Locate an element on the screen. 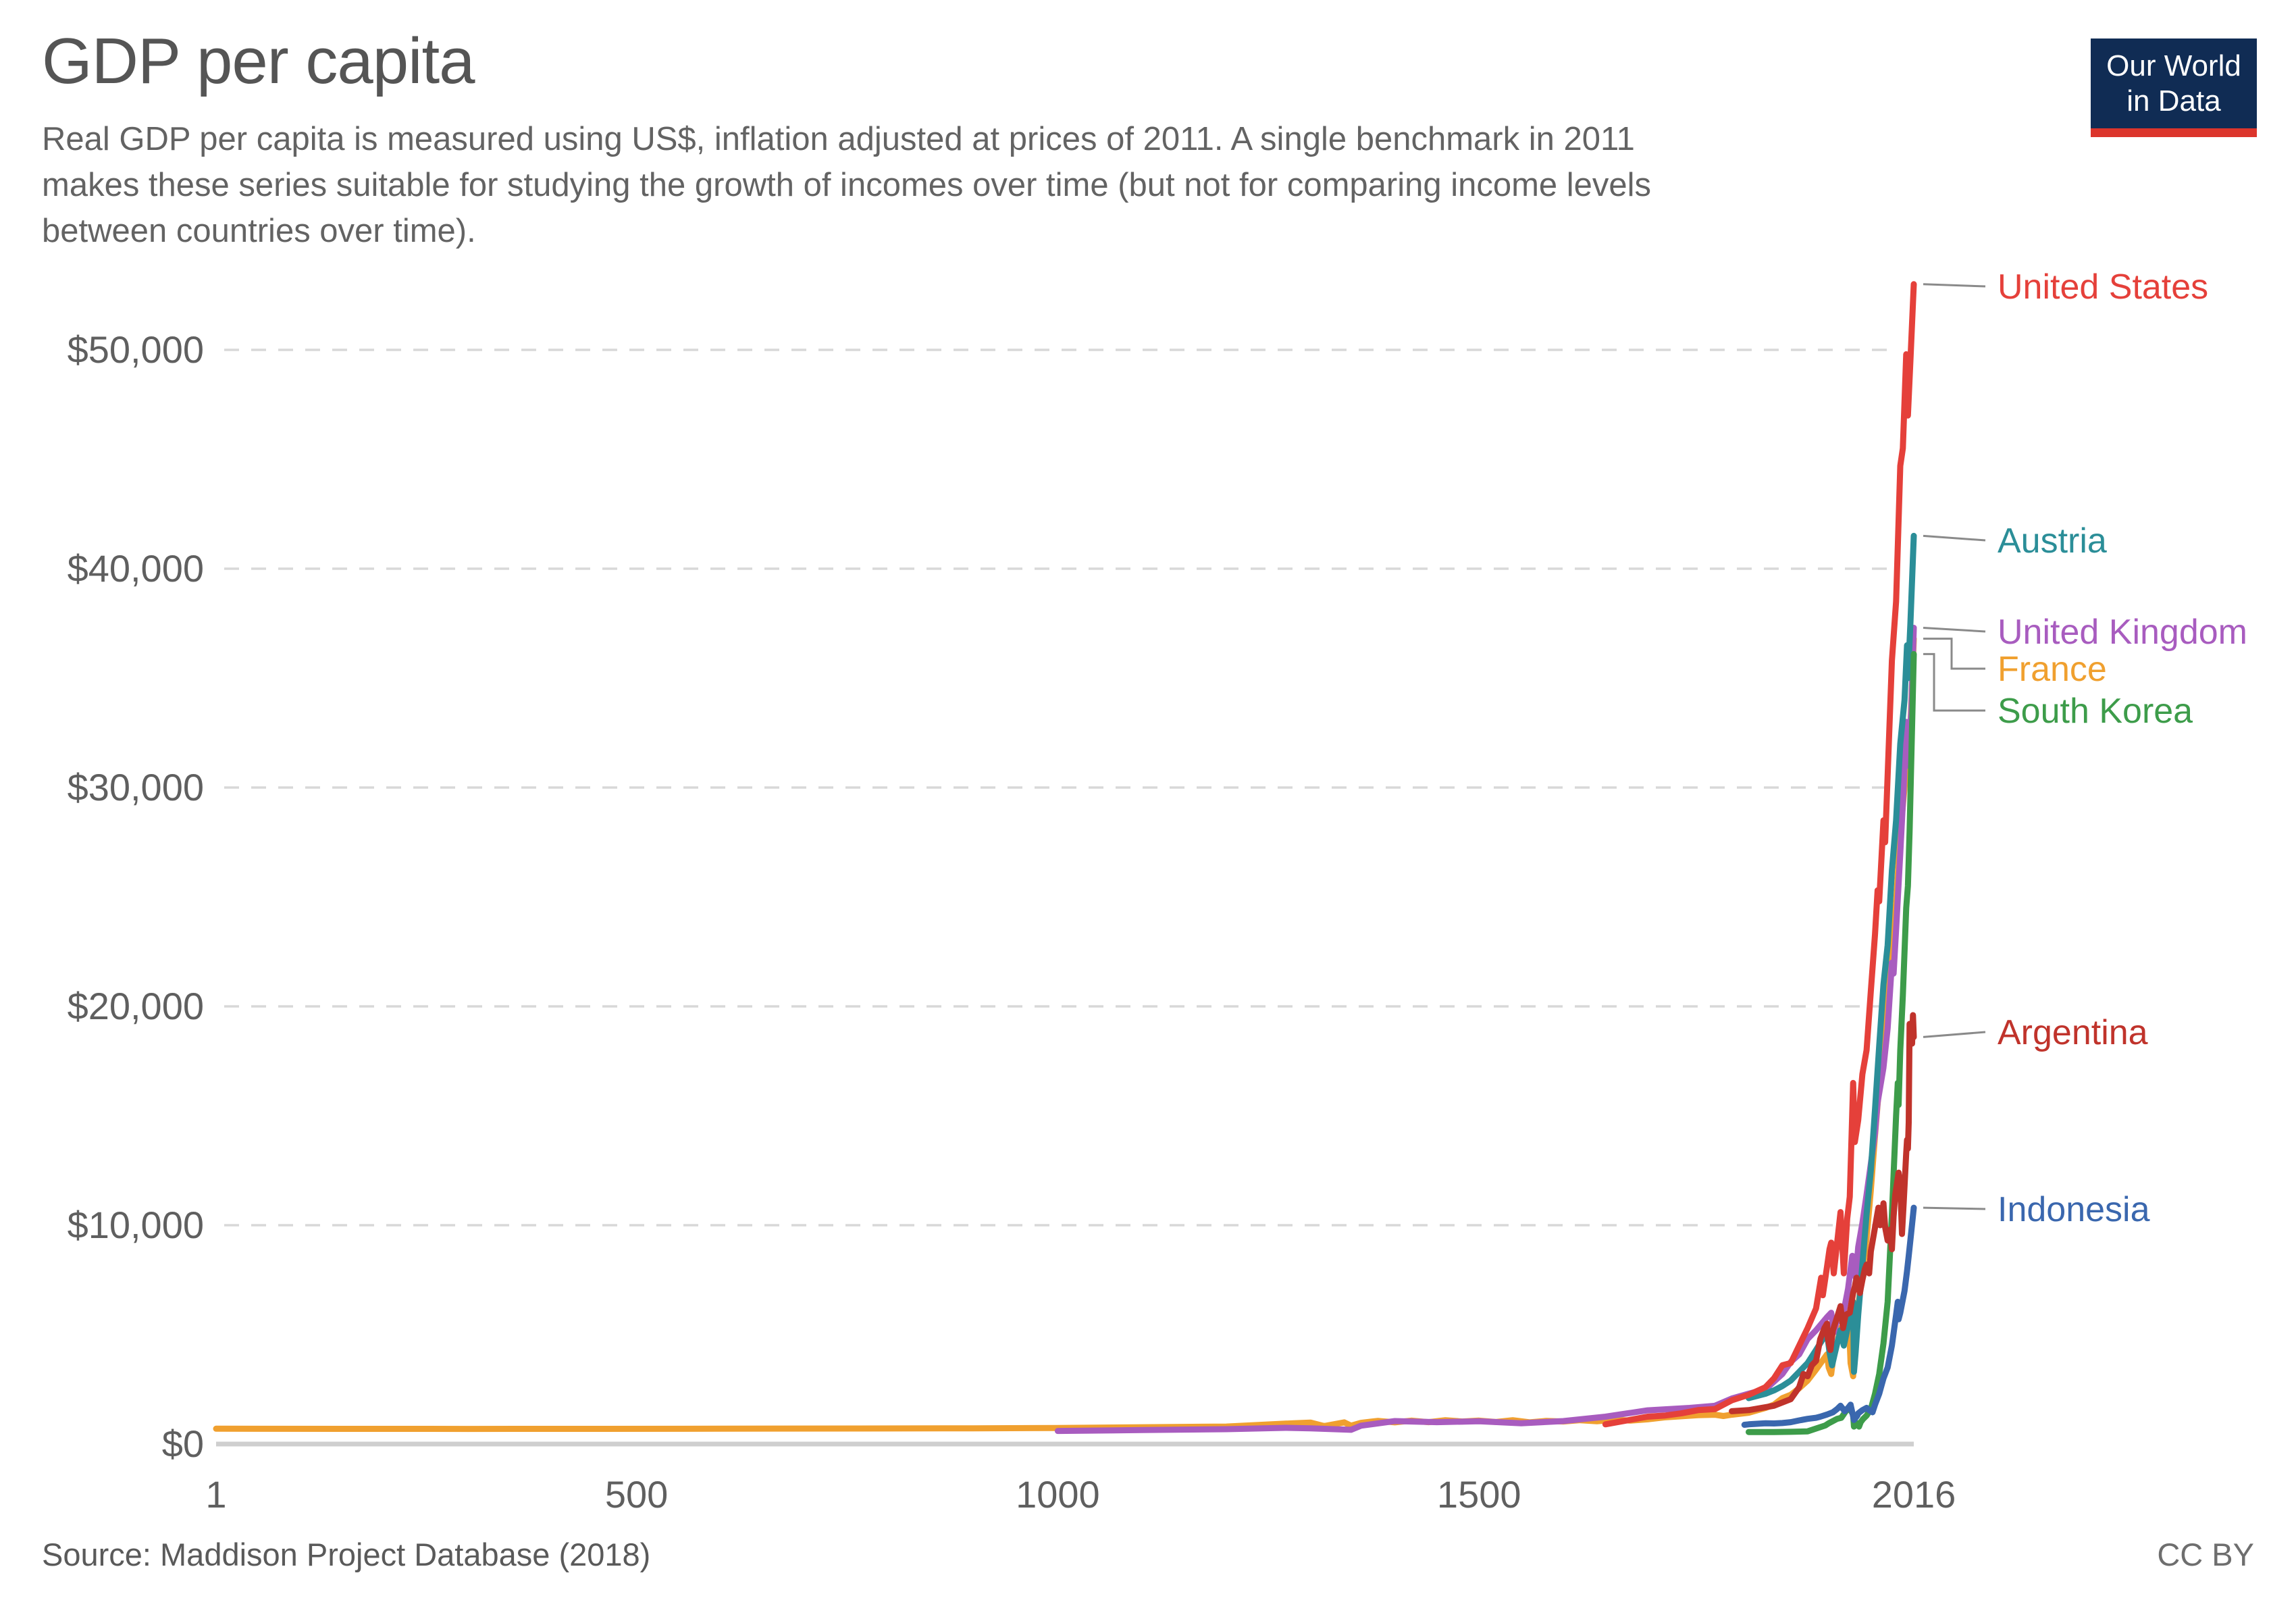  series-line-argentina is located at coordinates (1823, 1213).